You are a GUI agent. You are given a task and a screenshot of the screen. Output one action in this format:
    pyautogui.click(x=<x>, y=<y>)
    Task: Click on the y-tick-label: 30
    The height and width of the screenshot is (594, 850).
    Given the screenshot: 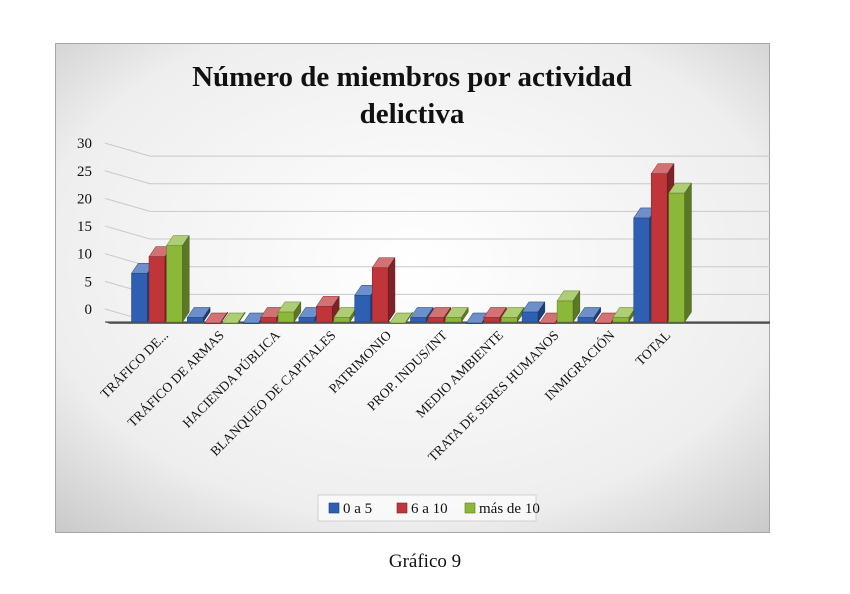 What is the action you would take?
    pyautogui.click(x=84, y=144)
    